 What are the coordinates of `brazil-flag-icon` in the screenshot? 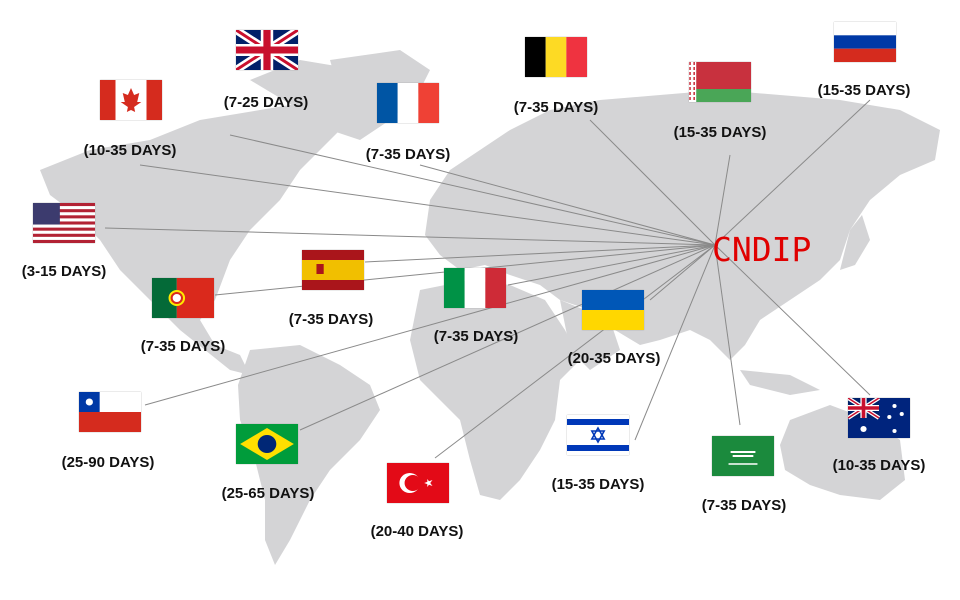 It's located at (267, 444).